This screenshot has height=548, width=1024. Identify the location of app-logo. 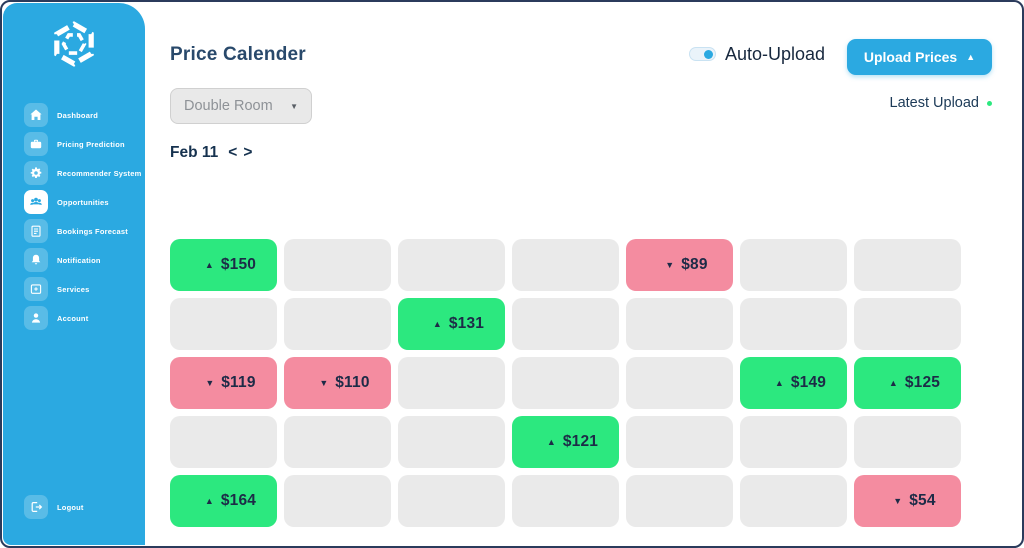
(74, 36).